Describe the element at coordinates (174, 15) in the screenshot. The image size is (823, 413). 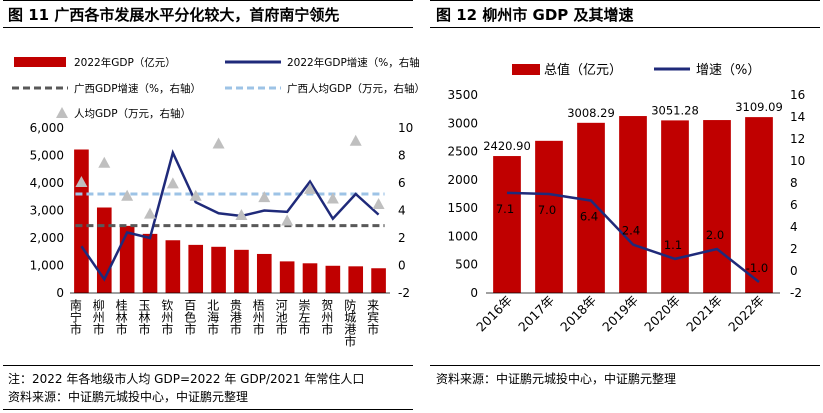
I see `left-figure-title: 图 11 广西各市发展水平分化较大，首府南宁领先` at that location.